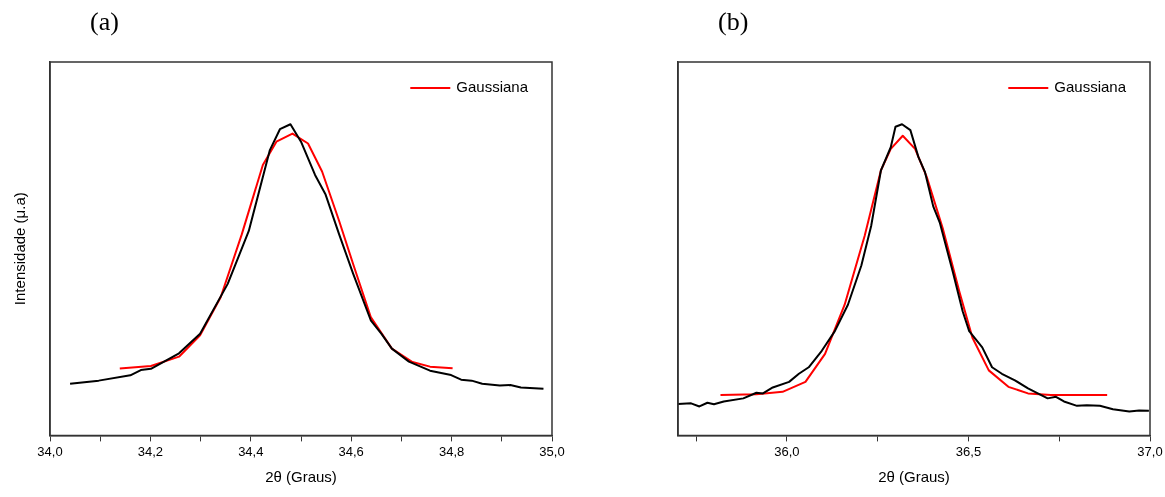 Image resolution: width=1165 pixels, height=497 pixels. I want to click on x-tick-label: 34,0, so click(50, 451).